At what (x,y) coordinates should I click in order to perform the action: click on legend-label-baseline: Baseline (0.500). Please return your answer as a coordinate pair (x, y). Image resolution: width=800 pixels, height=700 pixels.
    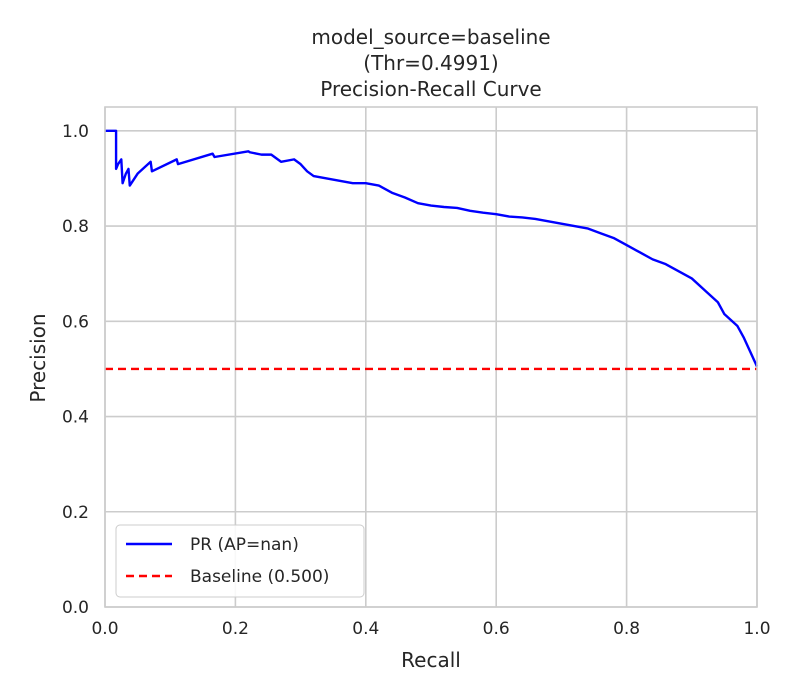
    Looking at the image, I should click on (259, 577).